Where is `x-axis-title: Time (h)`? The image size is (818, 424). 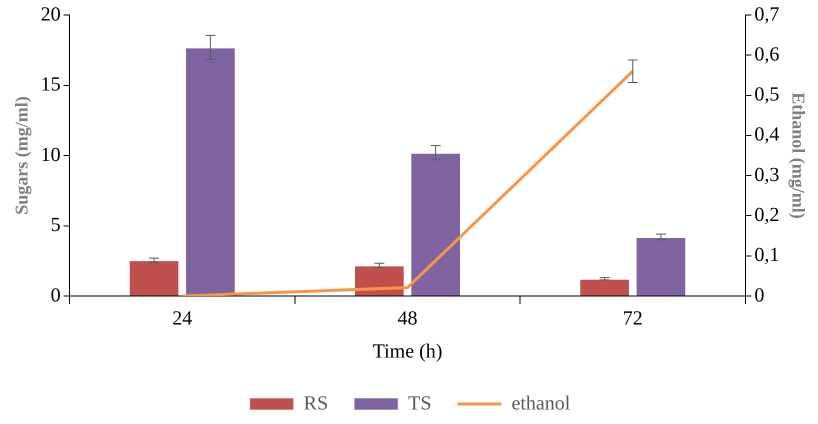 x-axis-title: Time (h) is located at coordinates (407, 351).